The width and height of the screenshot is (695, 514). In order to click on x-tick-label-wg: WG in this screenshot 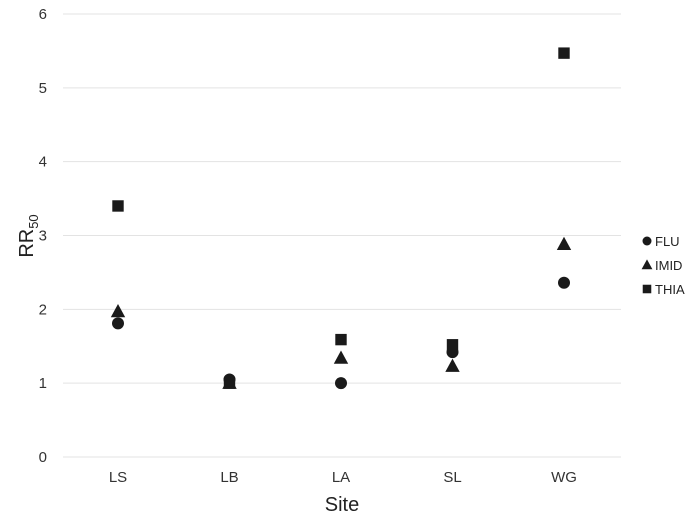, I will do `click(564, 477)`.